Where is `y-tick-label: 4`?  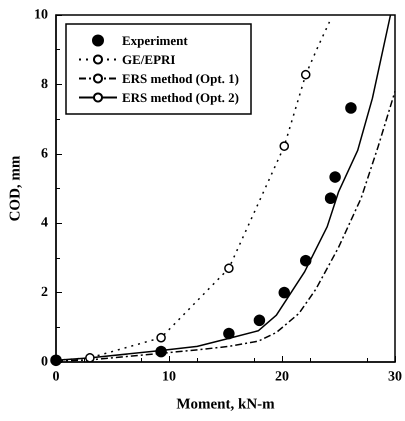 y-tick-label: 4 is located at coordinates (44, 223).